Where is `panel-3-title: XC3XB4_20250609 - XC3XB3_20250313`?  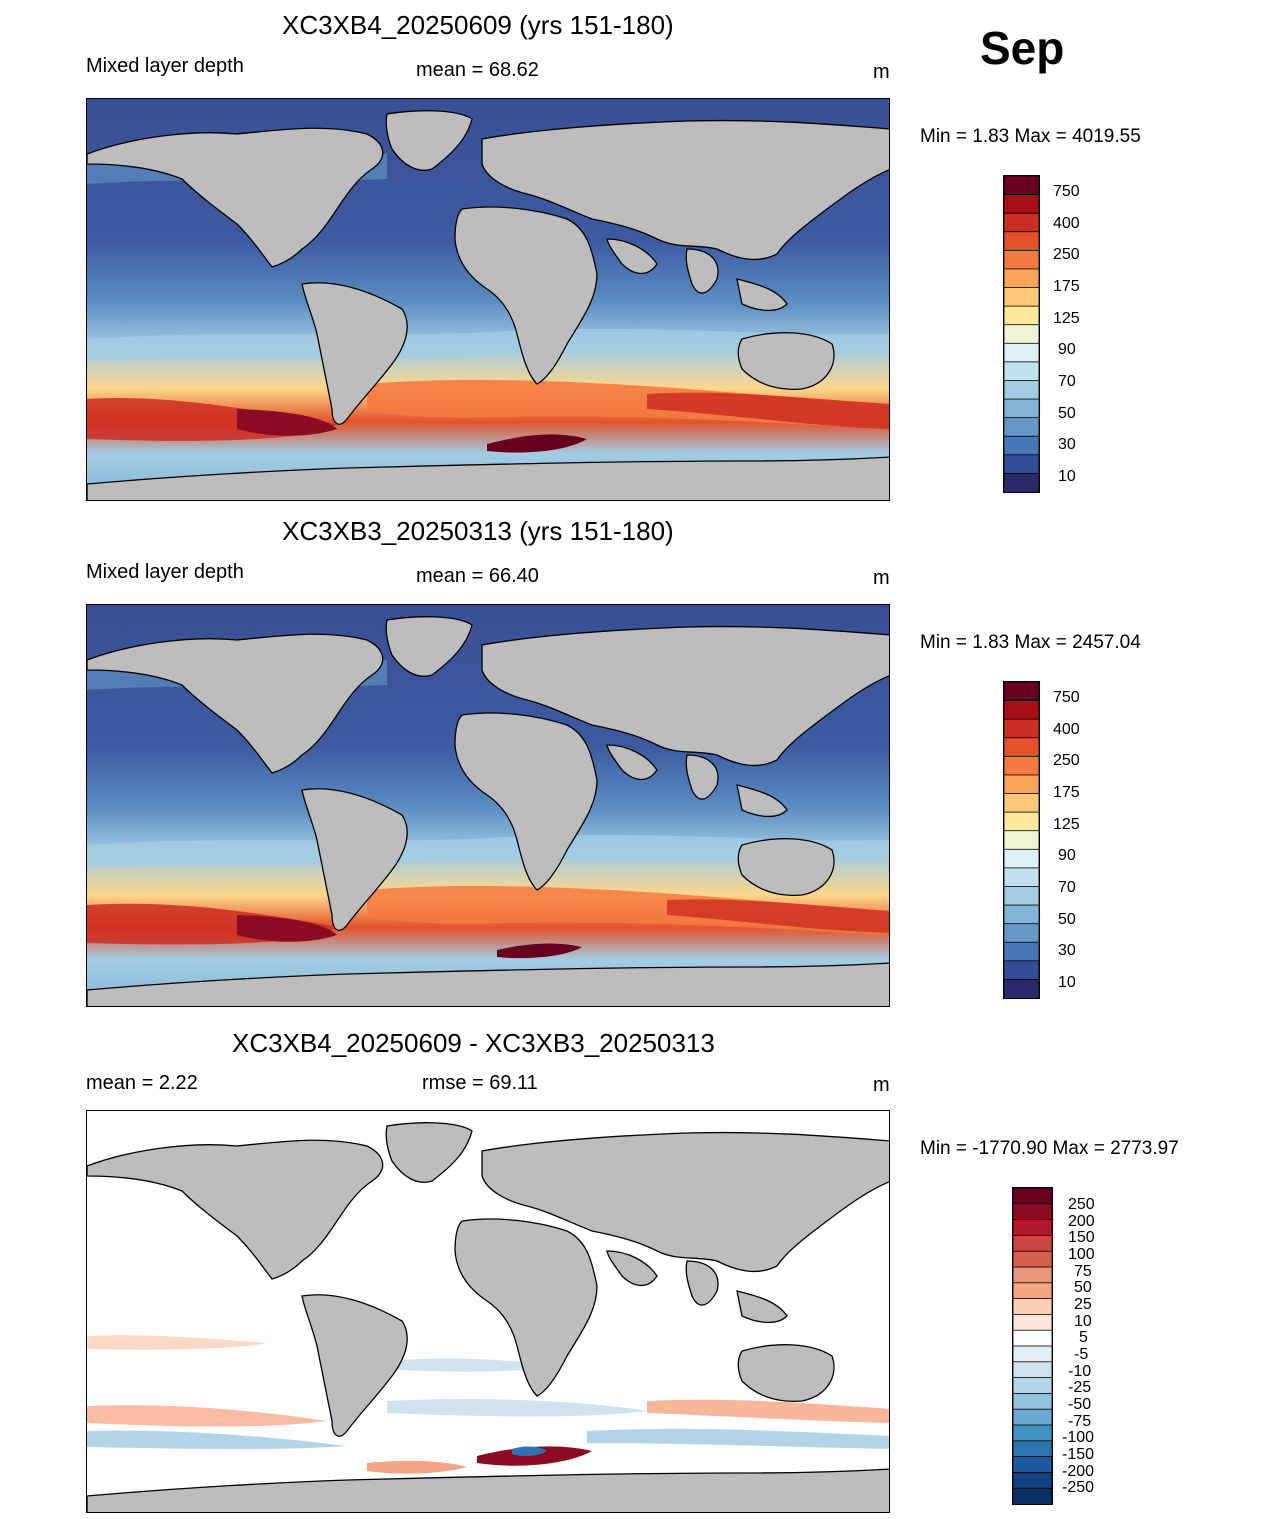 panel-3-title: XC3XB4_20250609 - XC3XB3_20250313 is located at coordinates (473, 1043).